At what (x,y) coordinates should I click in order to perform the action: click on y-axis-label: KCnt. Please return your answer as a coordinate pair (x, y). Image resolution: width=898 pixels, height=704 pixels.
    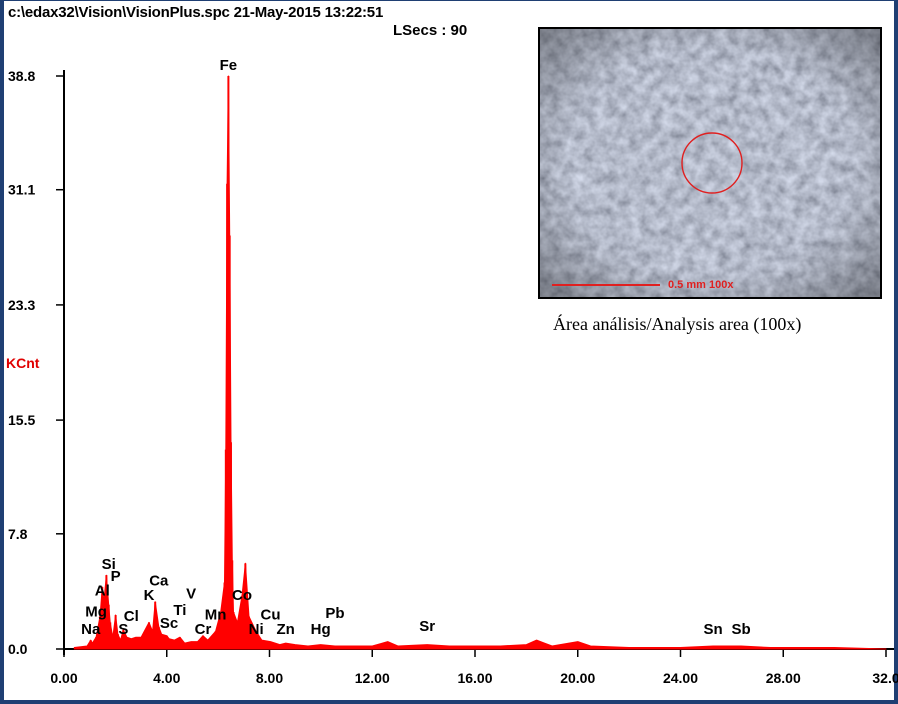
    Looking at the image, I should click on (23, 363).